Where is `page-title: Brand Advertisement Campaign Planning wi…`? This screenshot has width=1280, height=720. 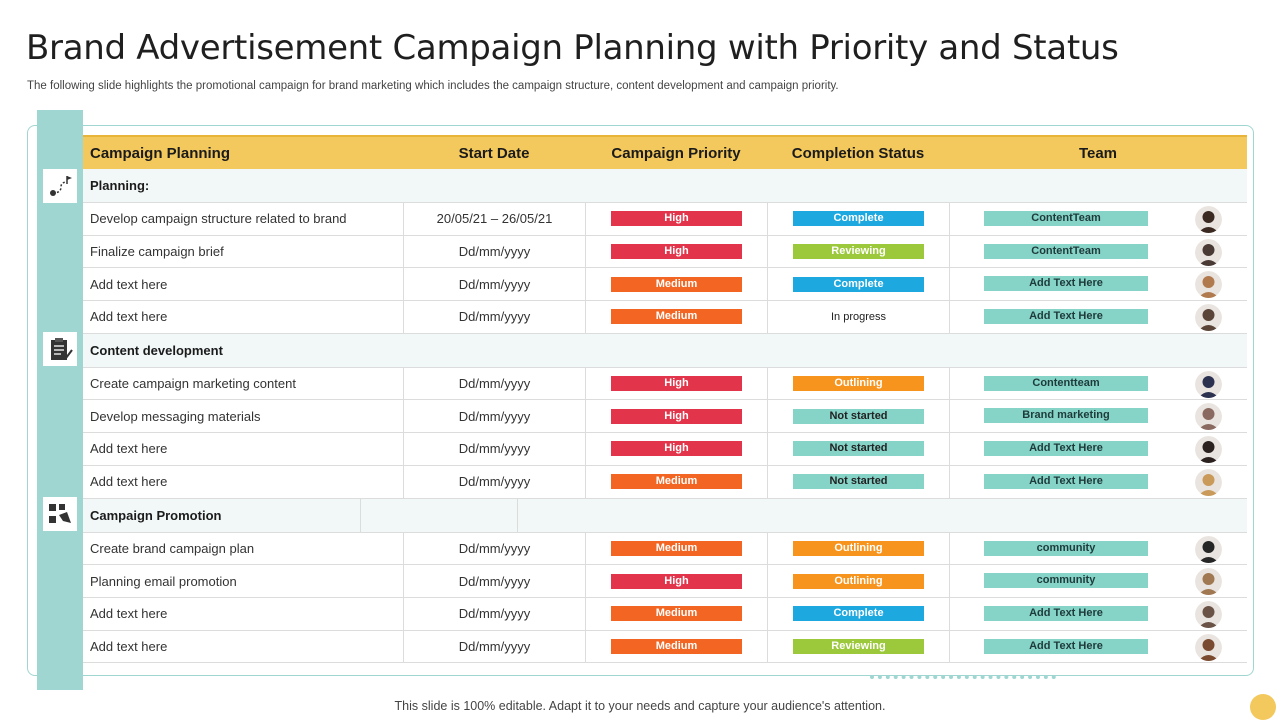
page-title: Brand Advertisement Campaign Planning wi… is located at coordinates (572, 48).